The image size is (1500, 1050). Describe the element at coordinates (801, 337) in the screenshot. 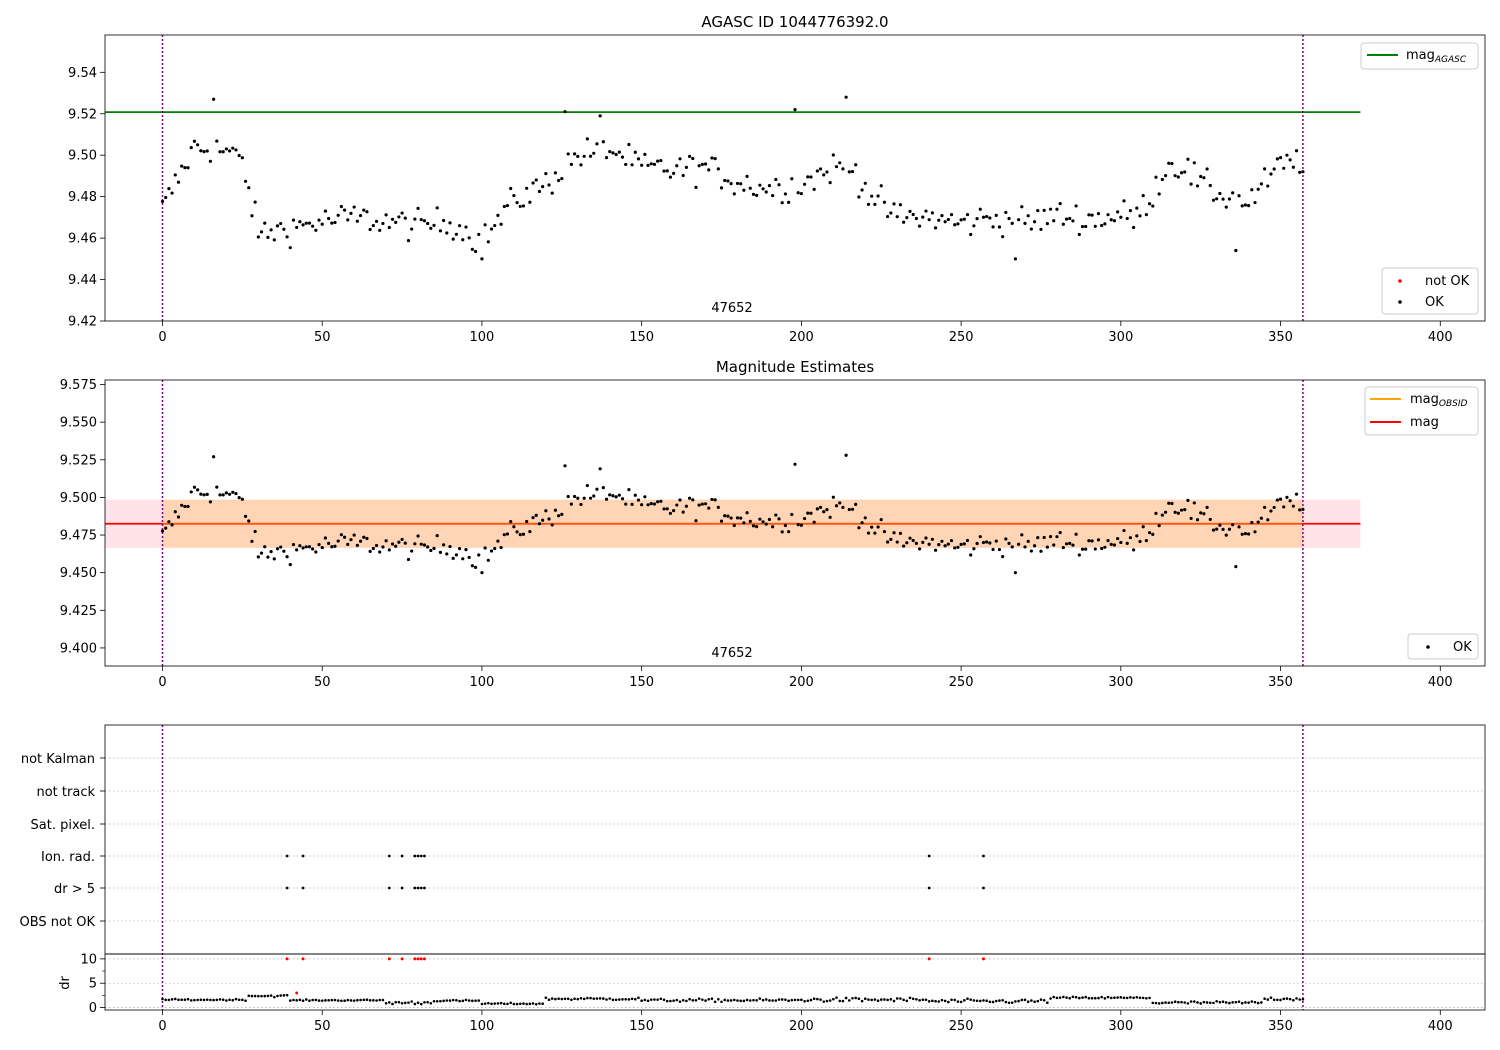

I see `x-tick-label: 200` at that location.